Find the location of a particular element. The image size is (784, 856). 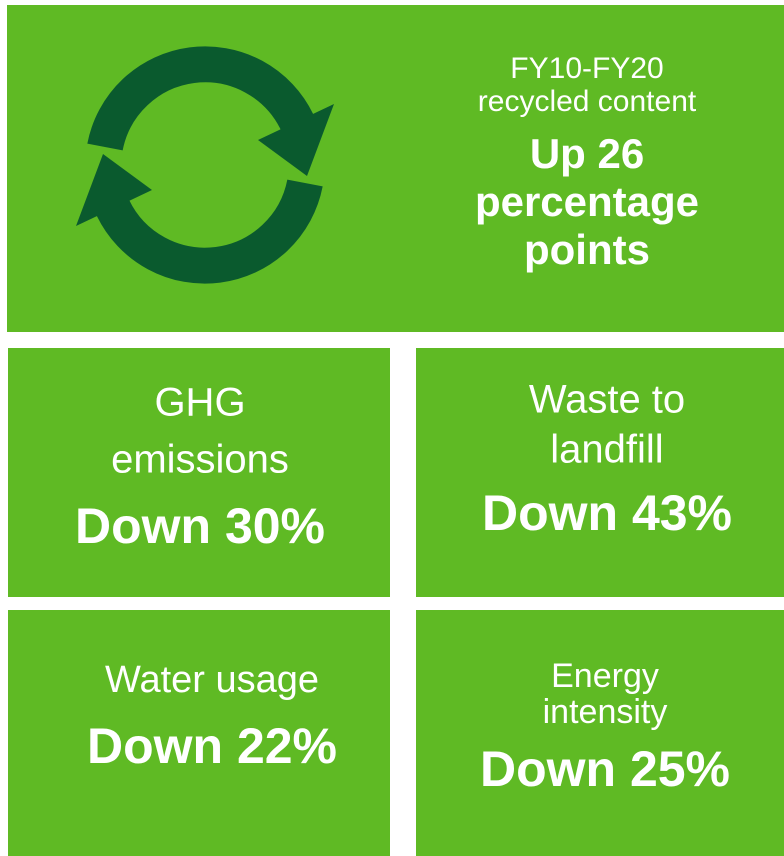

value: Down 30% is located at coordinates (200, 526).